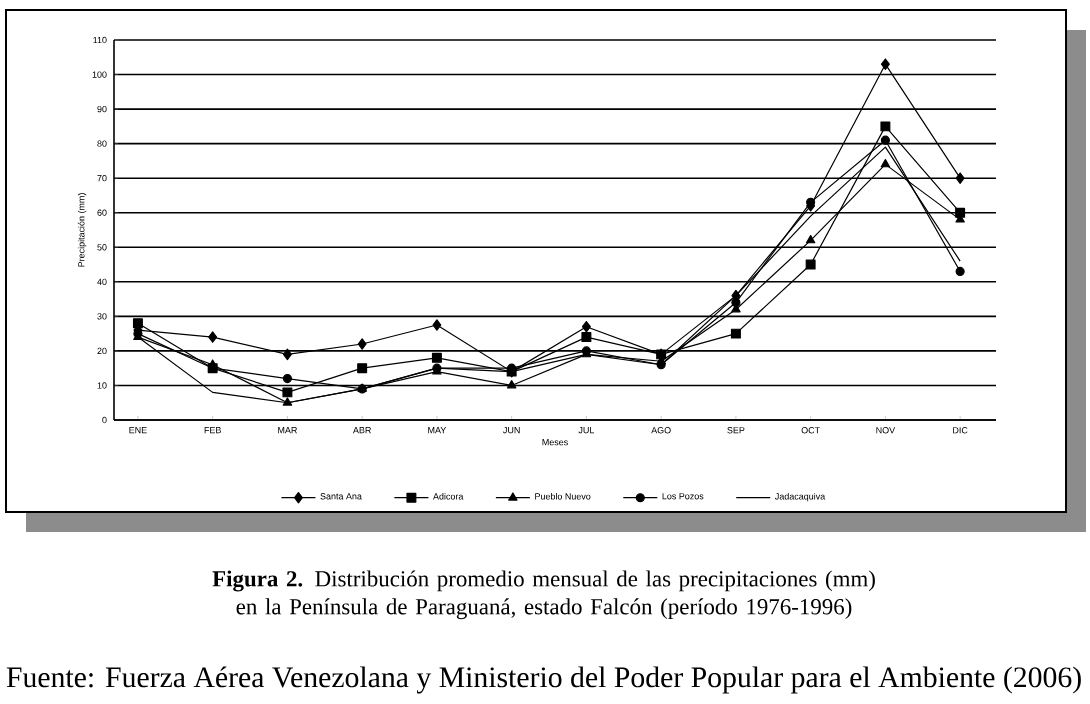 The width and height of the screenshot is (1090, 704). Describe the element at coordinates (543, 680) in the screenshot. I see `source-note: Fuente: Fuerza Aérea Venezolana y Ministerio del Poder Popular para el Ambiente (2006)` at that location.